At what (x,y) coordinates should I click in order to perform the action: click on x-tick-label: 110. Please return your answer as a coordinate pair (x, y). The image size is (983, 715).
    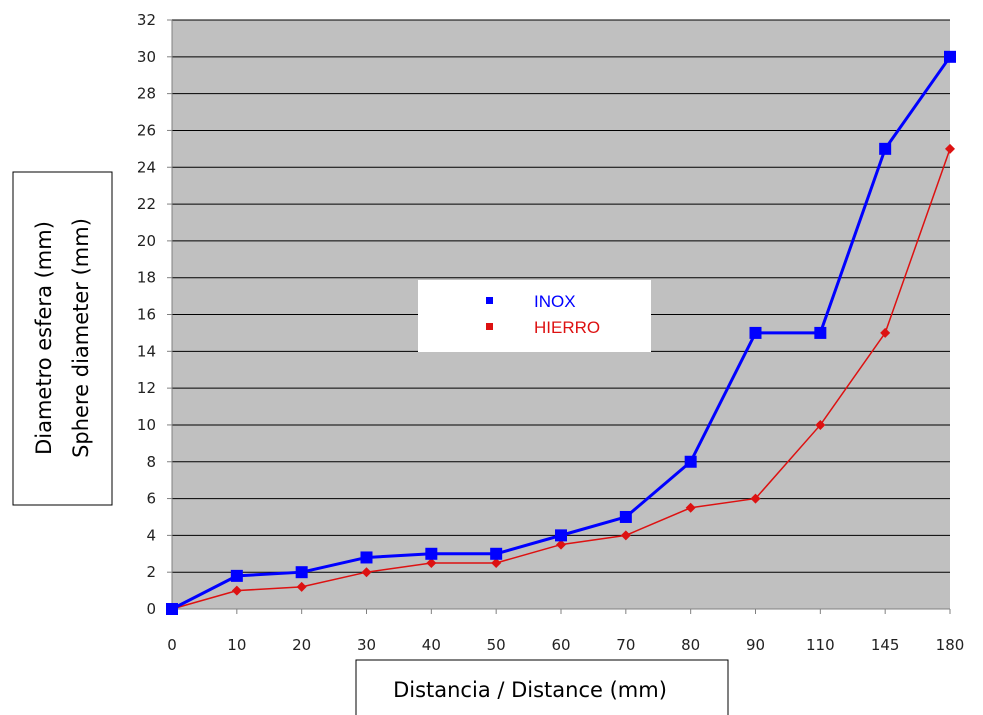
    Looking at the image, I should click on (820, 645).